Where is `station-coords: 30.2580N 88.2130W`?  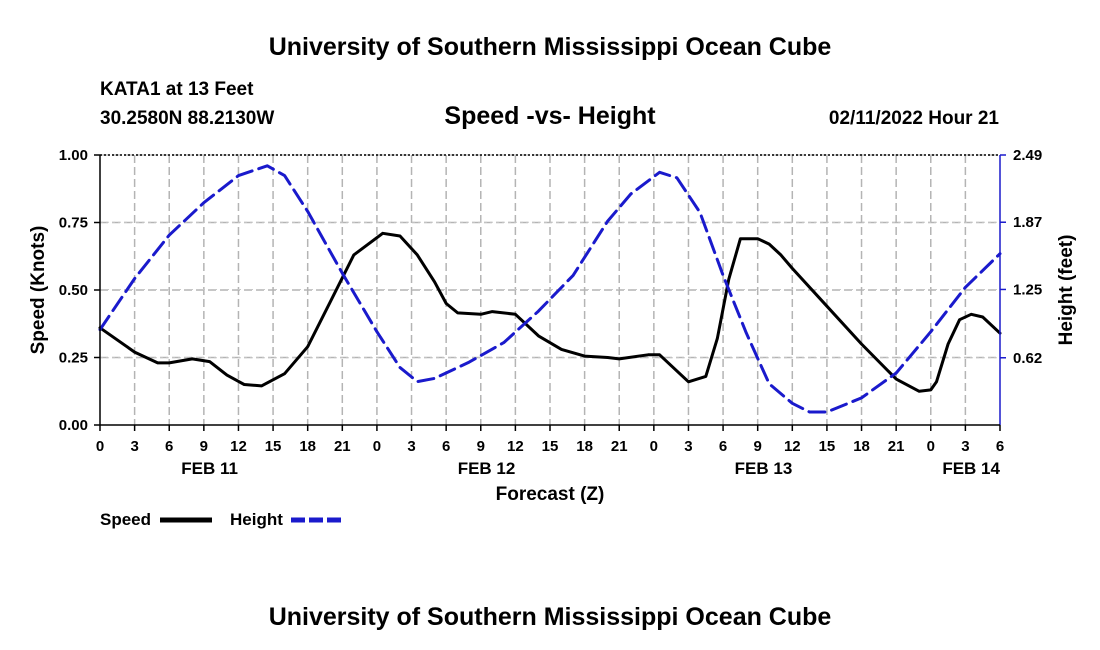
station-coords: 30.2580N 88.2130W is located at coordinates (187, 118).